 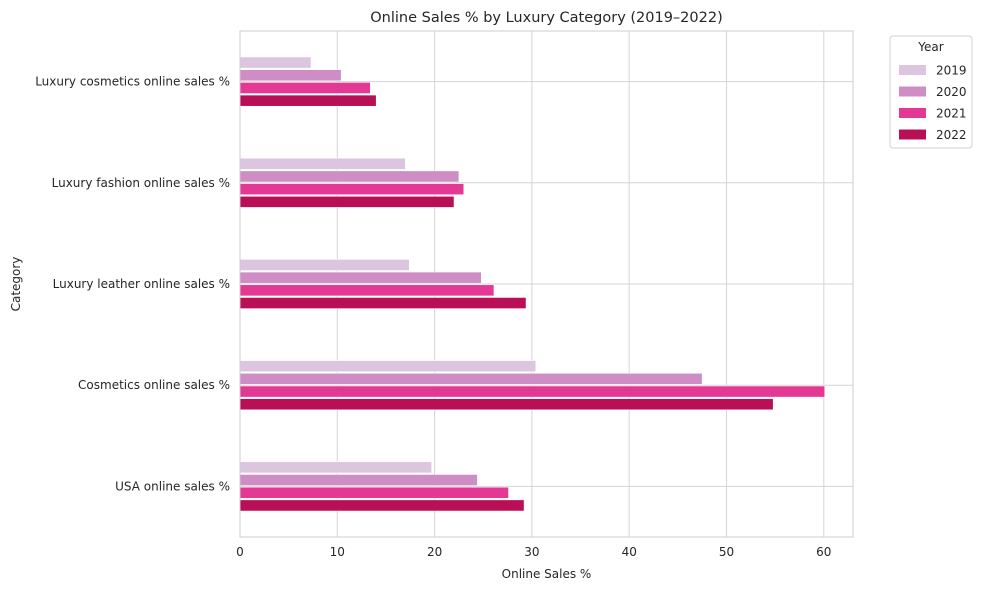 What do you see at coordinates (337, 552) in the screenshot?
I see `x-tick-label: 10` at bounding box center [337, 552].